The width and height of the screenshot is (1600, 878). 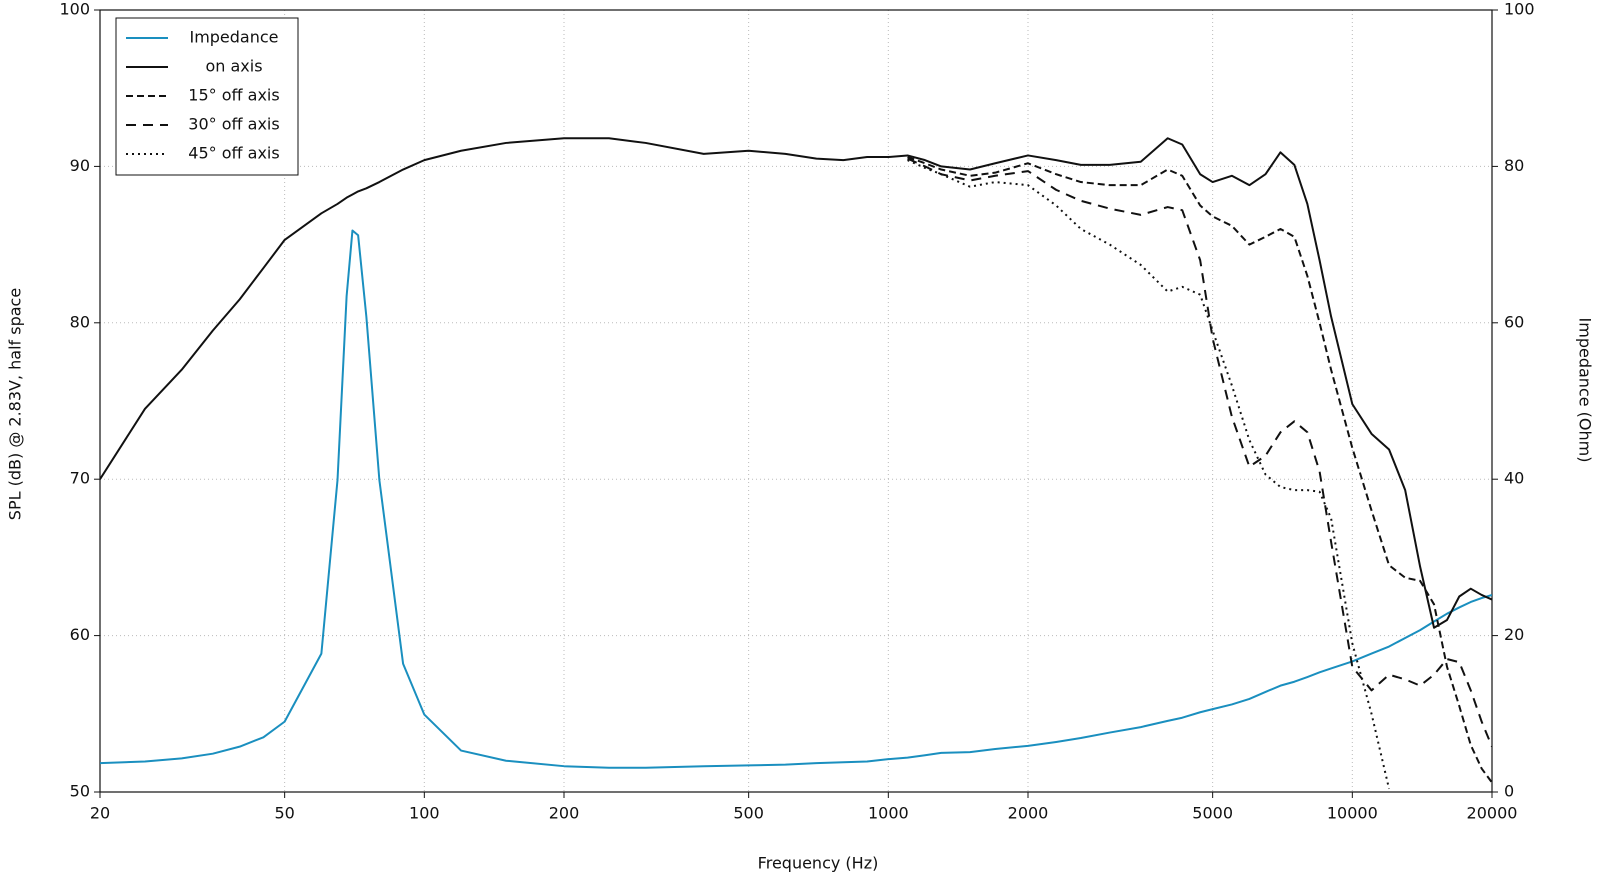 I want to click on y2-tick-label: 80, so click(x=1514, y=165).